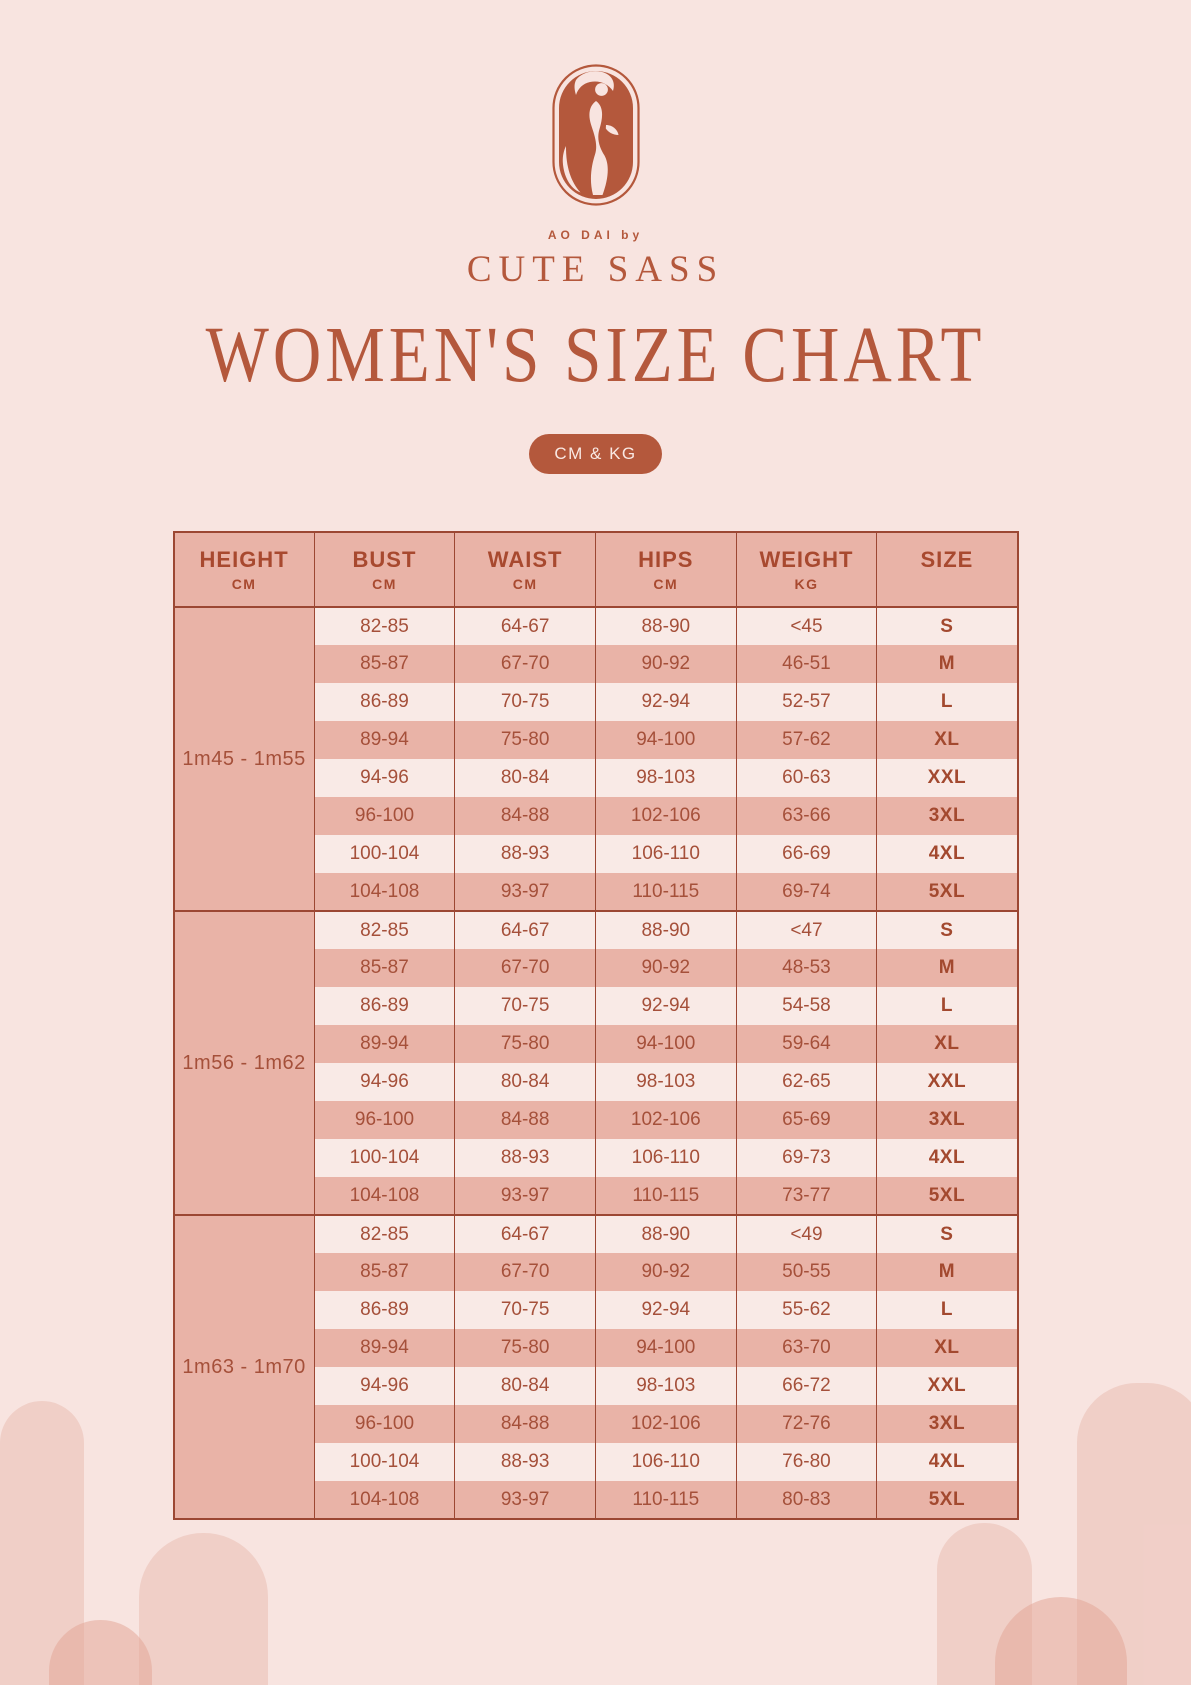  I want to click on size-row: 1m63 - 1m70 82-85 64-67 88-90 <49 S, so click(595, 1366).